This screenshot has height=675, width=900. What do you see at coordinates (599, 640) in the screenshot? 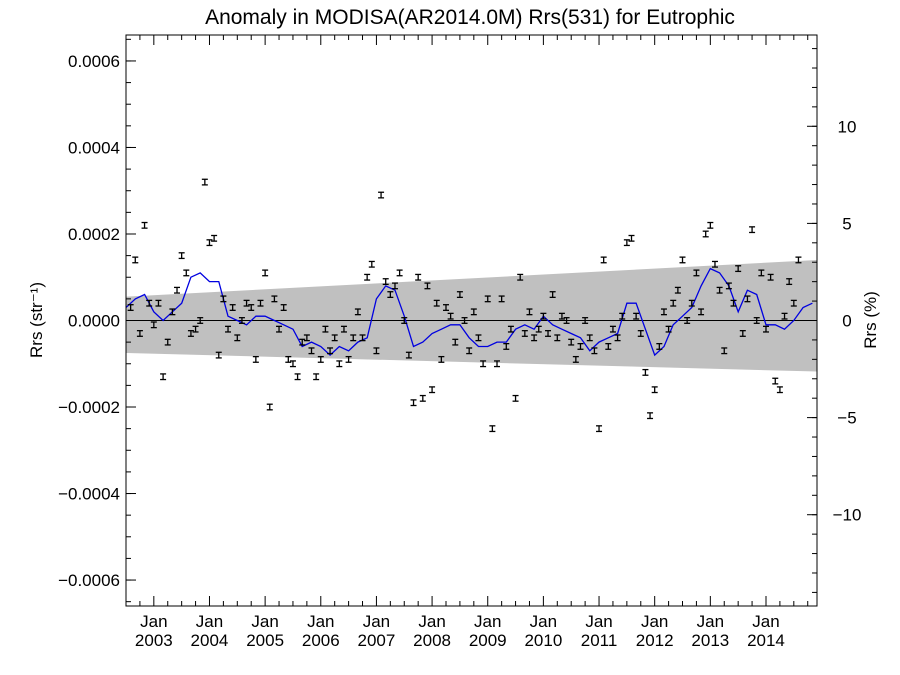
I see `x-tick-label-year: 2011` at bounding box center [599, 640].